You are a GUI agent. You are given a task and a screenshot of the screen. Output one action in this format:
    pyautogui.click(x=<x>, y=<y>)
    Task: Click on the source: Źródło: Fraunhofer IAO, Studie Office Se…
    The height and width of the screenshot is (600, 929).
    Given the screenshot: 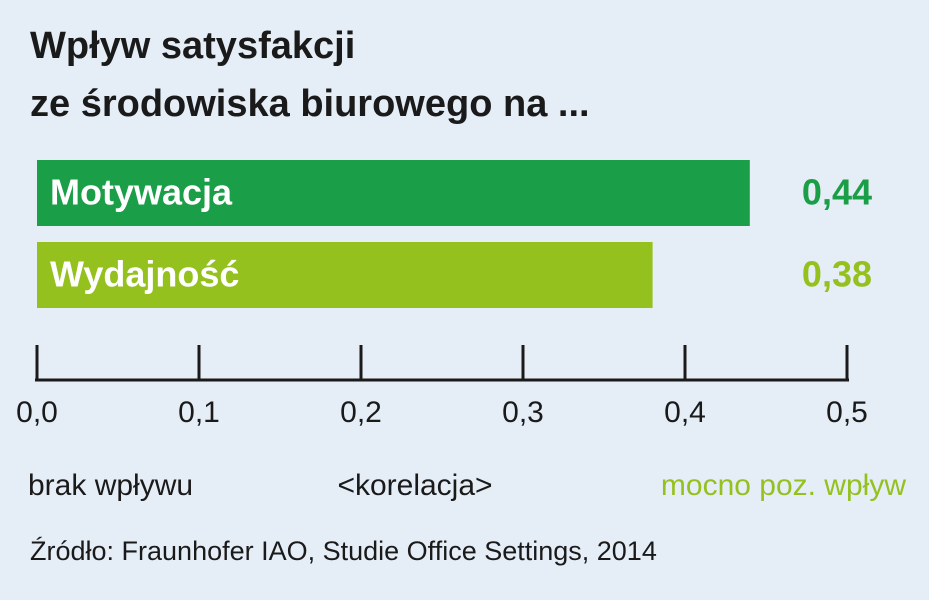 What is the action you would take?
    pyautogui.click(x=343, y=551)
    